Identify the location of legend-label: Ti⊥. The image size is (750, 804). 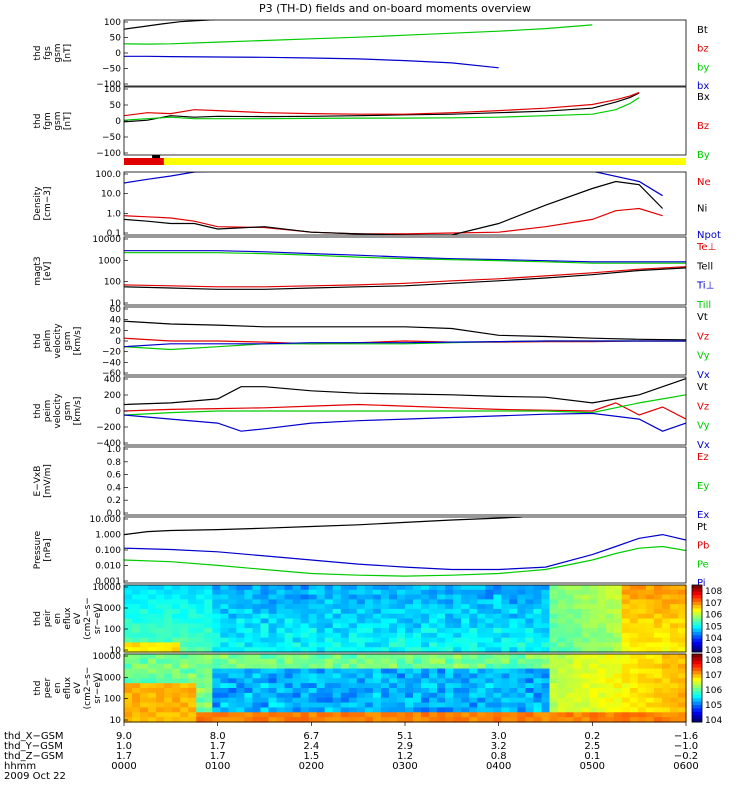
(705, 286).